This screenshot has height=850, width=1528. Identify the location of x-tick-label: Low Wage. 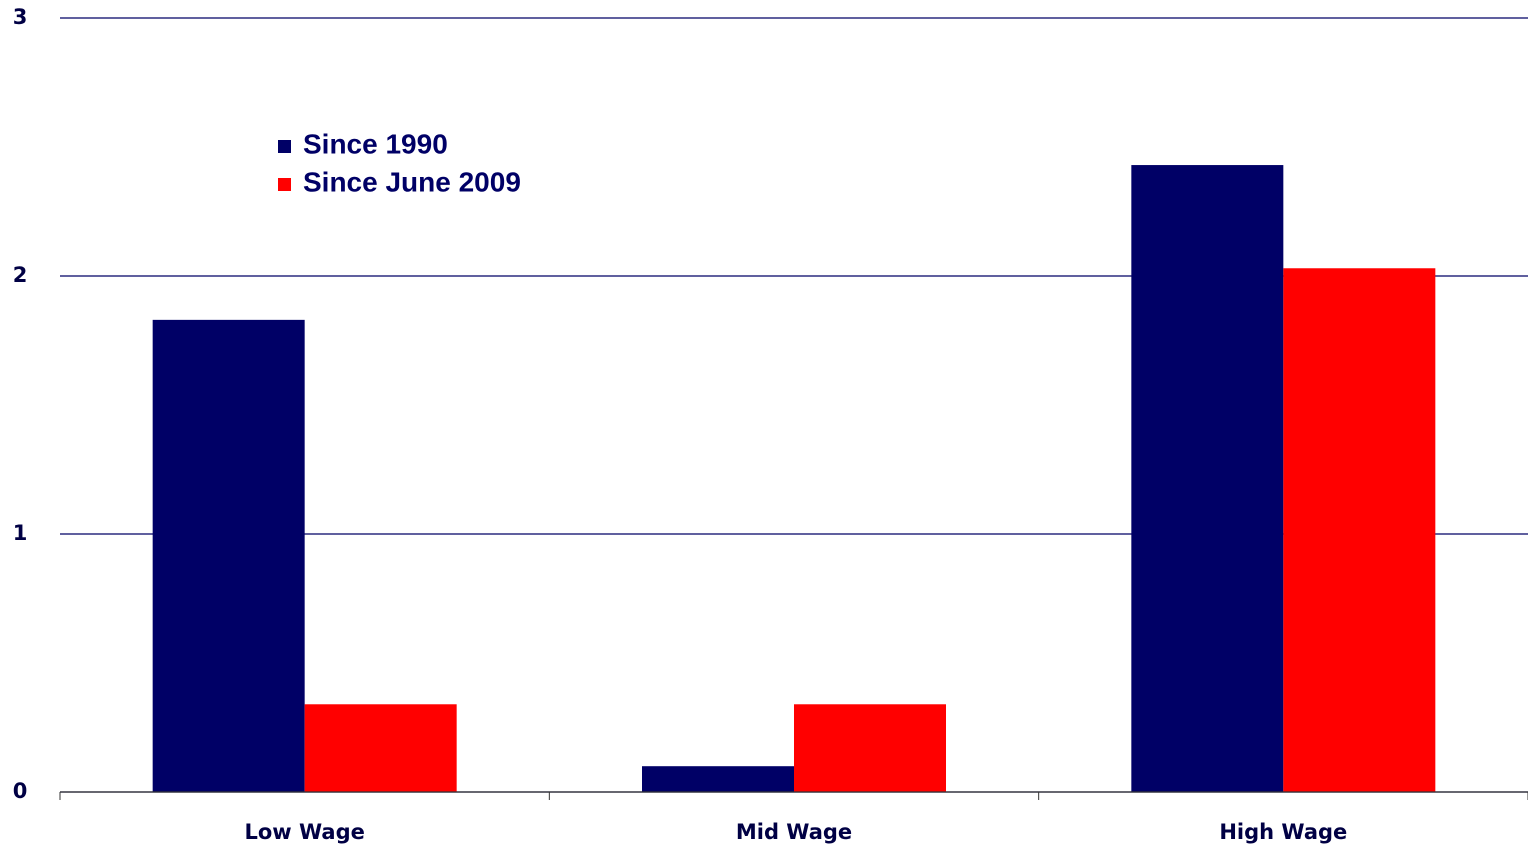
(304, 832).